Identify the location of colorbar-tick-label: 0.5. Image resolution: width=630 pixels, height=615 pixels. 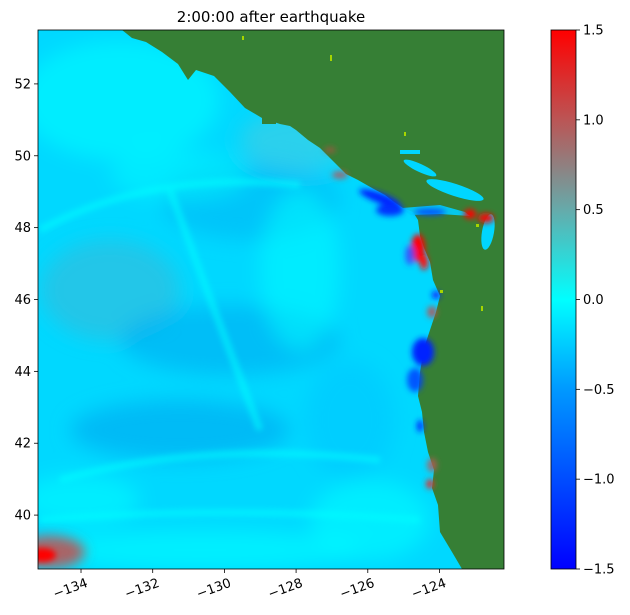
(593, 210).